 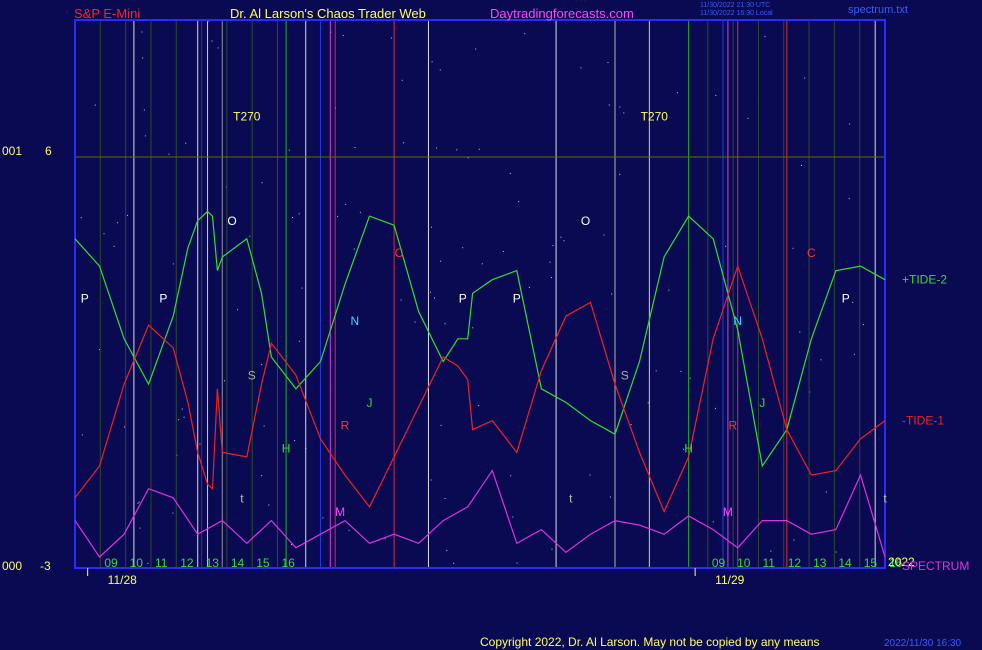 What do you see at coordinates (562, 13) in the screenshot?
I see `site-link: Daytradingforecasts.com` at bounding box center [562, 13].